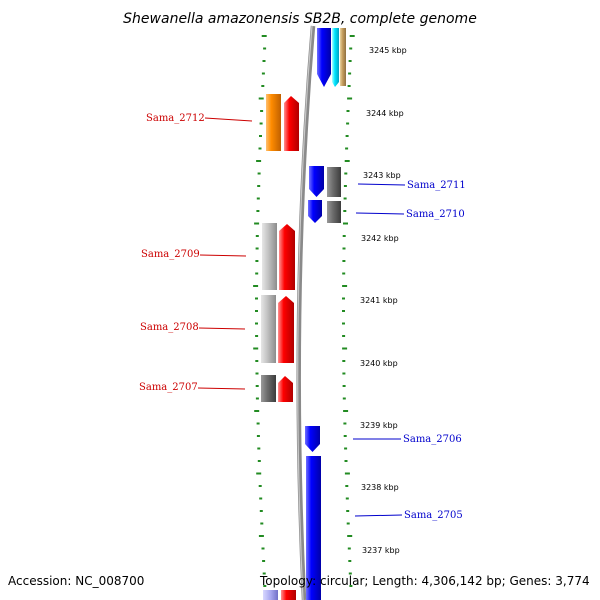 This screenshot has height=600, width=600. What do you see at coordinates (382, 175) in the screenshot?
I see `kbp-label: 3243 kbp` at bounding box center [382, 175].